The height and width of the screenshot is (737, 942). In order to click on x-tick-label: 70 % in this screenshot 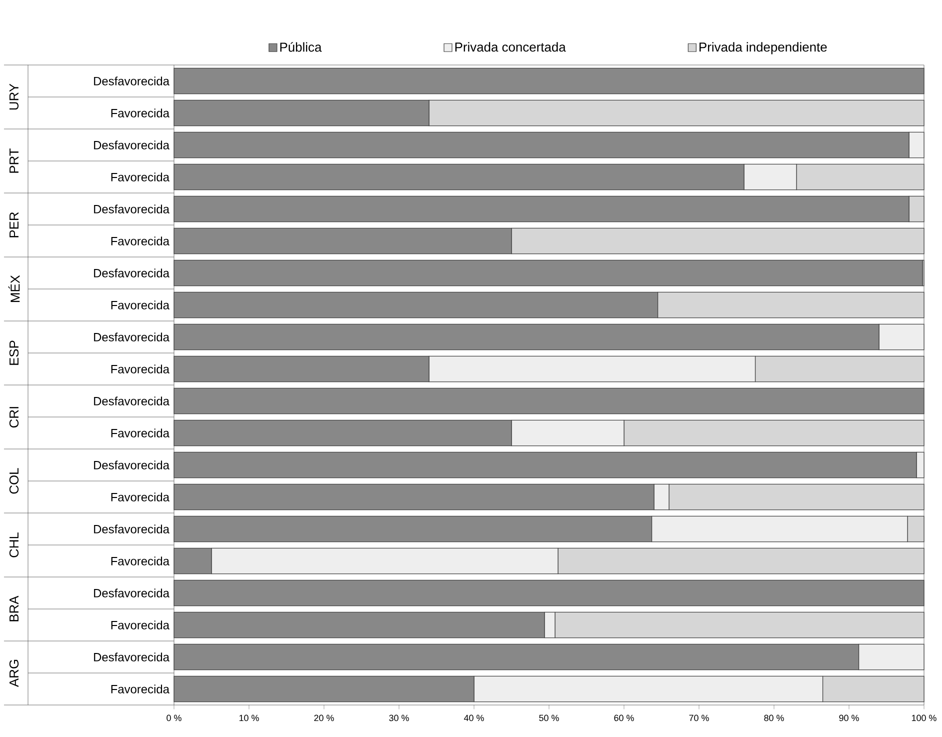, I will do `click(699, 718)`.